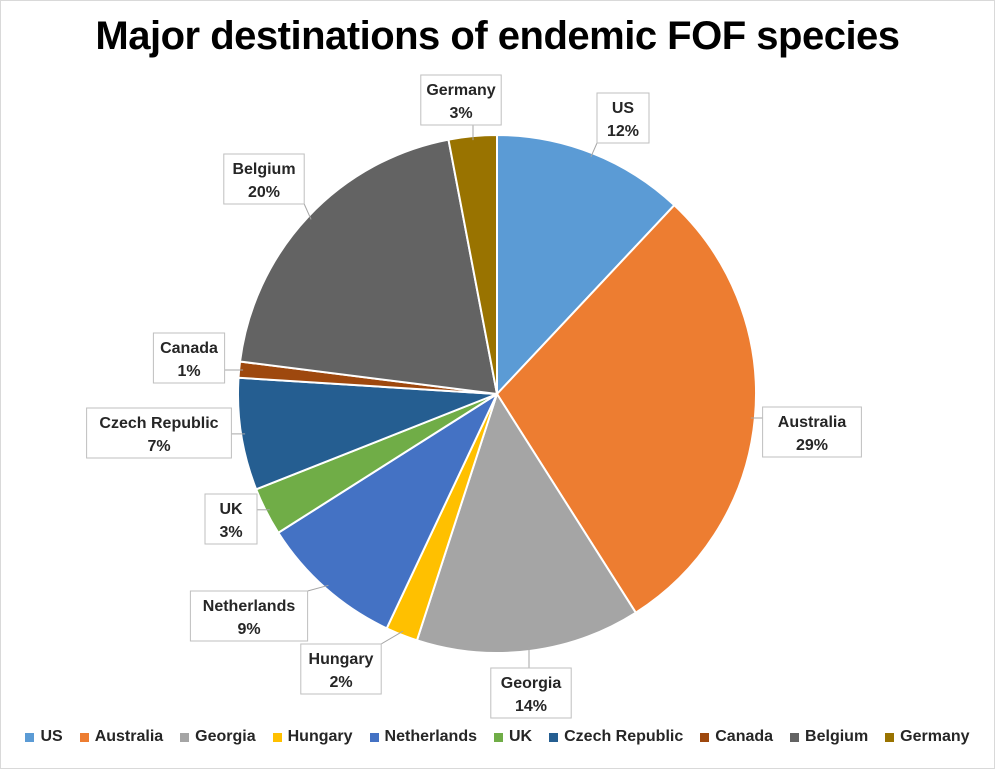  What do you see at coordinates (812, 422) in the screenshot?
I see `data-label-category-australia: Australia` at bounding box center [812, 422].